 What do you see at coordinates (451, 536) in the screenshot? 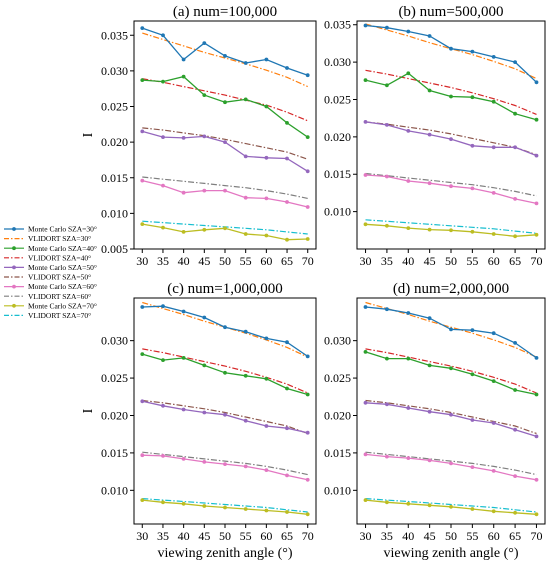
I see `x-tick-label: 50` at bounding box center [451, 536].